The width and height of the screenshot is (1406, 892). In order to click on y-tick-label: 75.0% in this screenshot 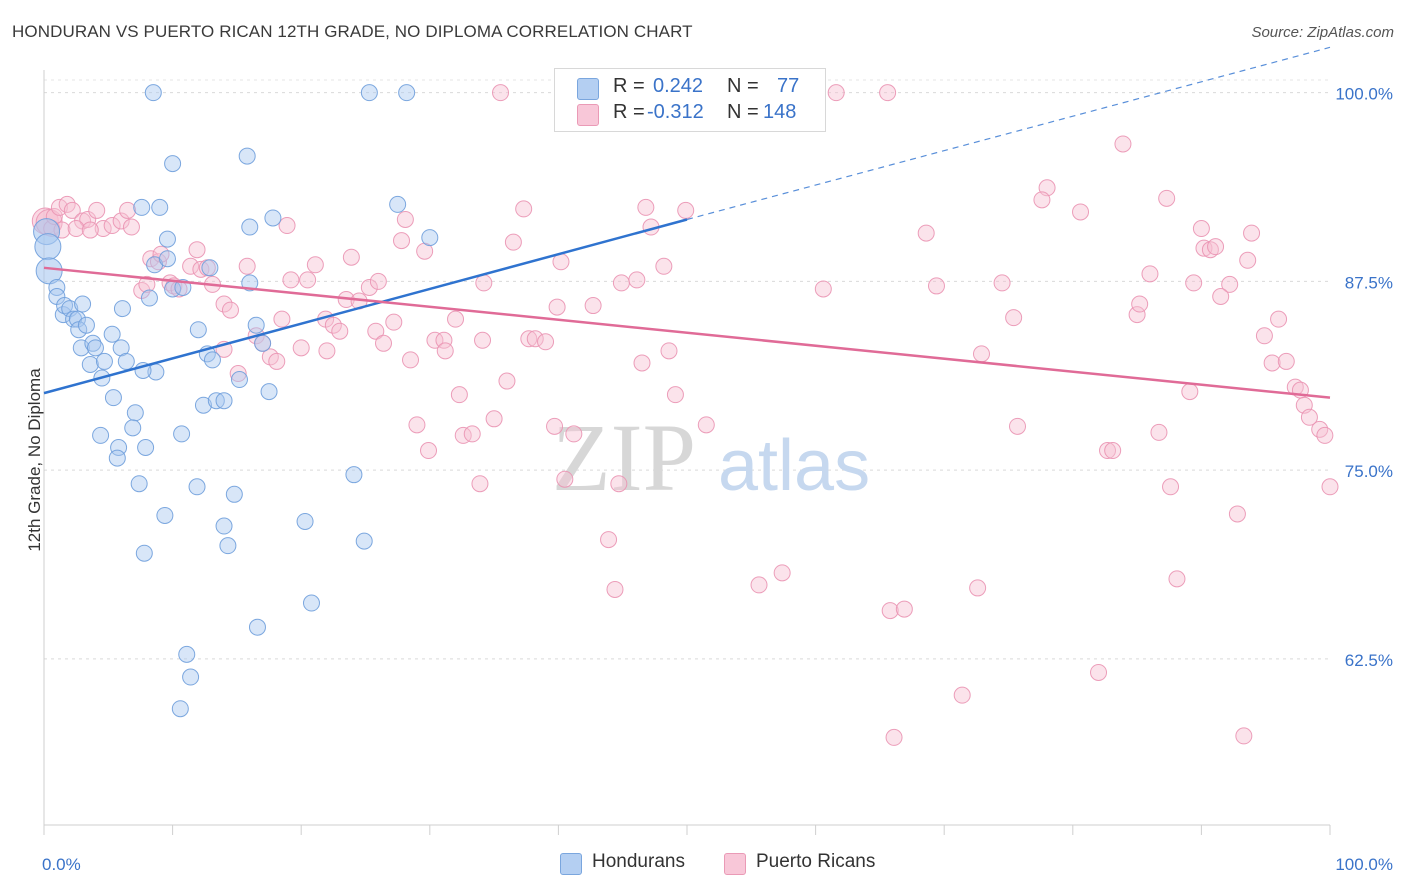, I will do `click(1369, 471)`.